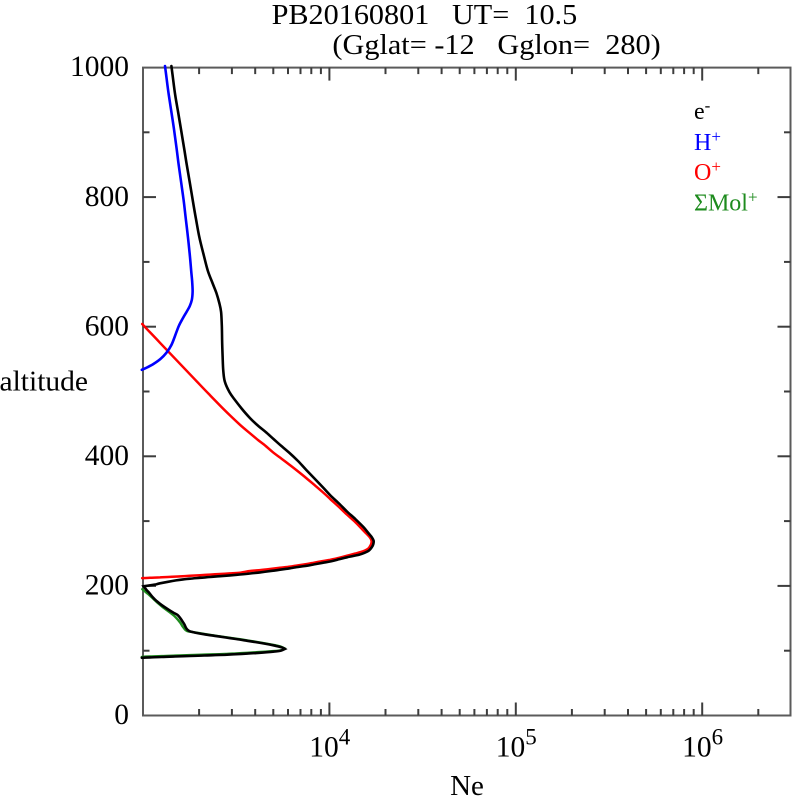 This screenshot has height=796, width=792. Describe the element at coordinates (107, 326) in the screenshot. I see `svg-text: 600` at that location.